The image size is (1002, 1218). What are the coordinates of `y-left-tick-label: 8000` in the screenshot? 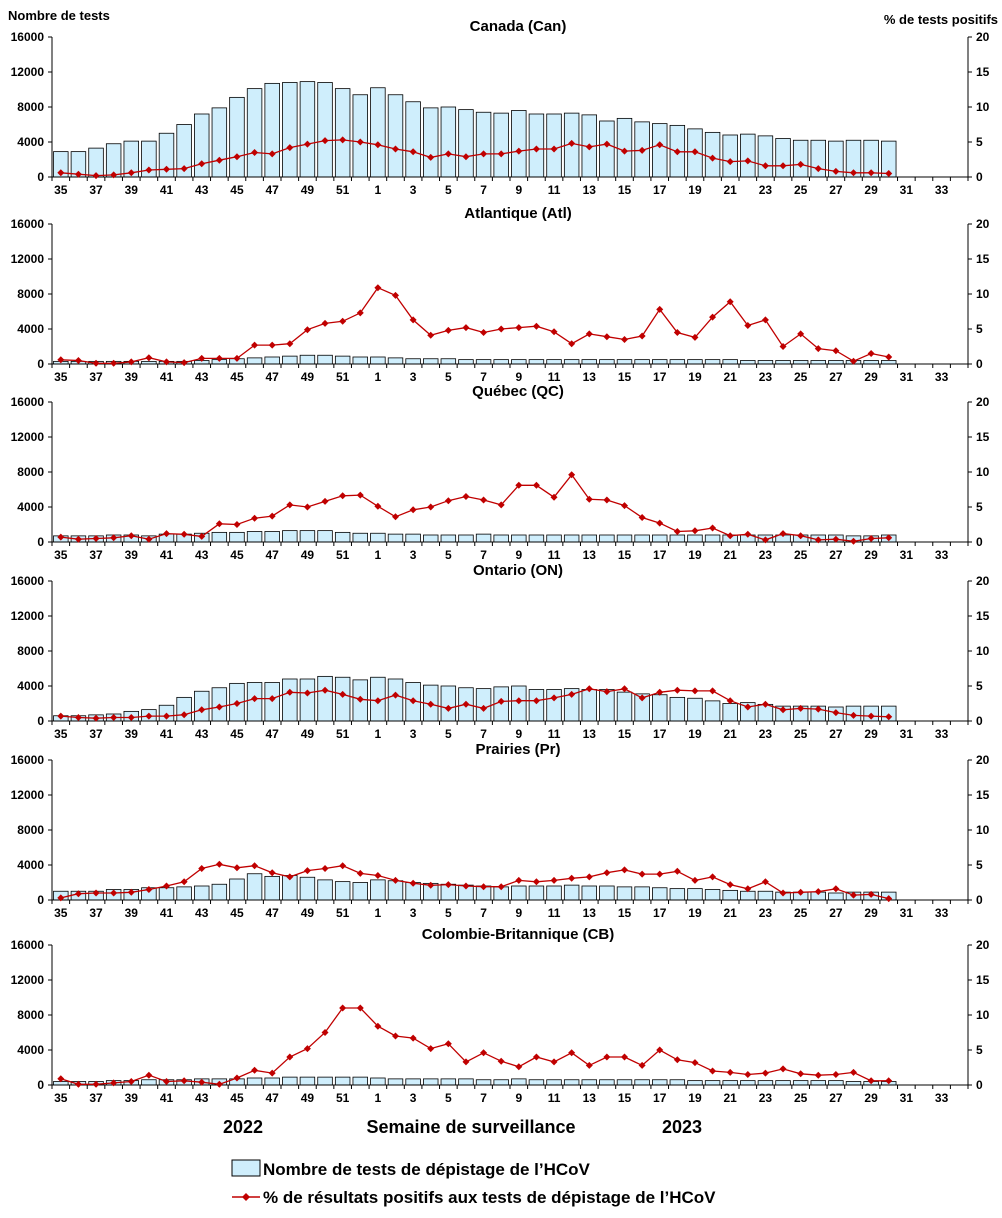 It's located at (30, 1015).